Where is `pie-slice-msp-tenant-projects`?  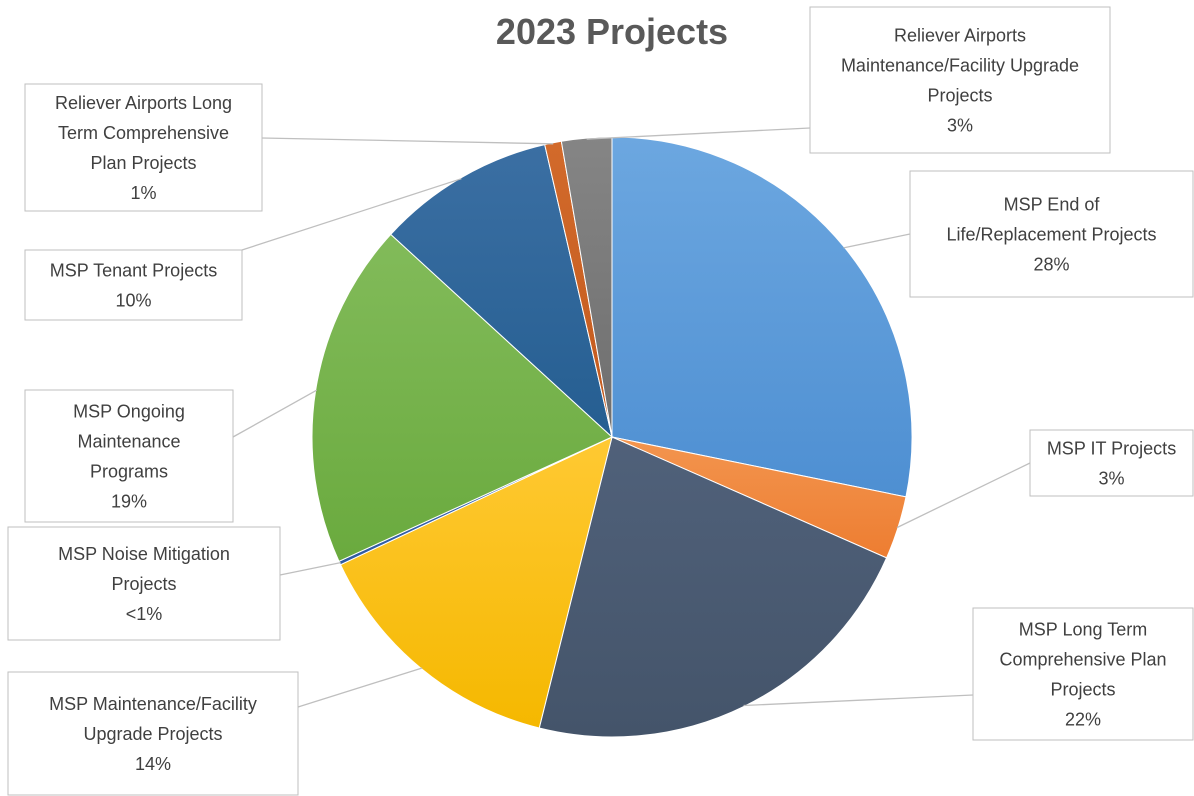
pie-slice-msp-tenant-projects is located at coordinates (501, 291).